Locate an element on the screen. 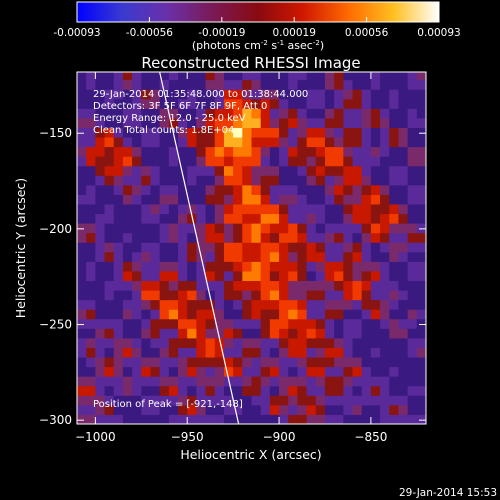 The image size is (500, 500). colorbar-tick-label: 0.00093 is located at coordinates (438, 33).